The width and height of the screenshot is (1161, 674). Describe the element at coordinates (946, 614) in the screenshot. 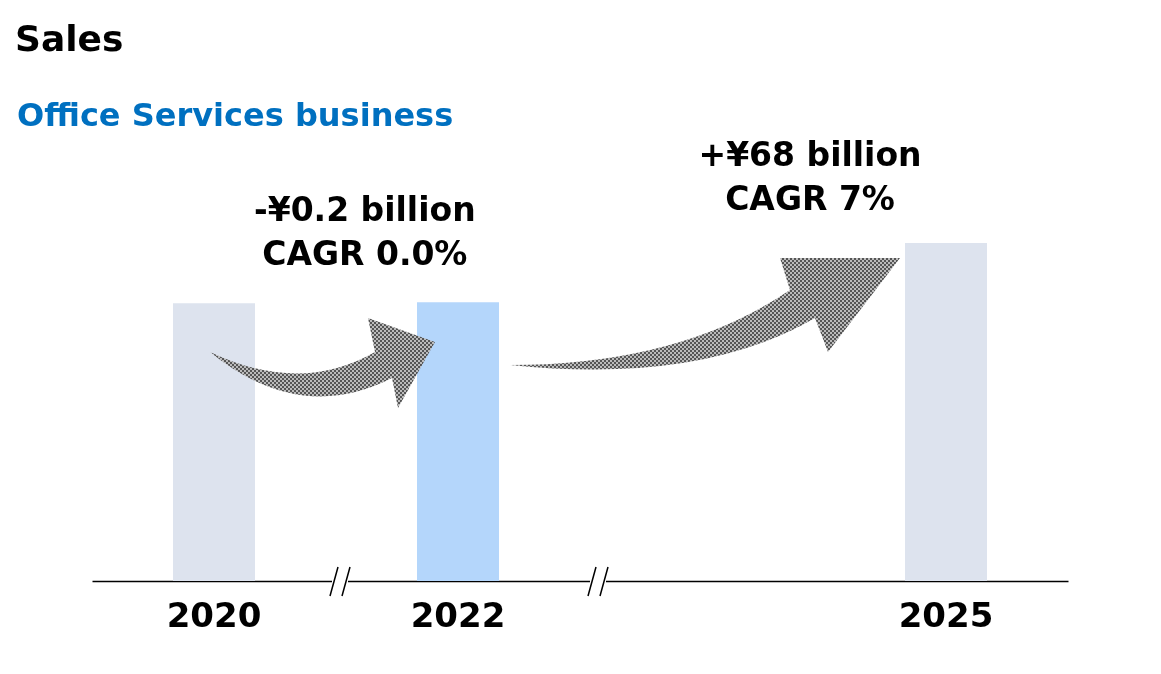

I see `x-tick-label: 2025` at that location.